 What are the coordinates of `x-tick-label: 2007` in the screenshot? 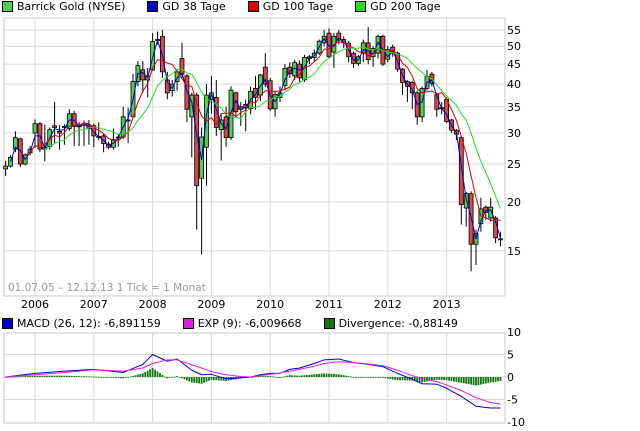 It's located at (94, 304).